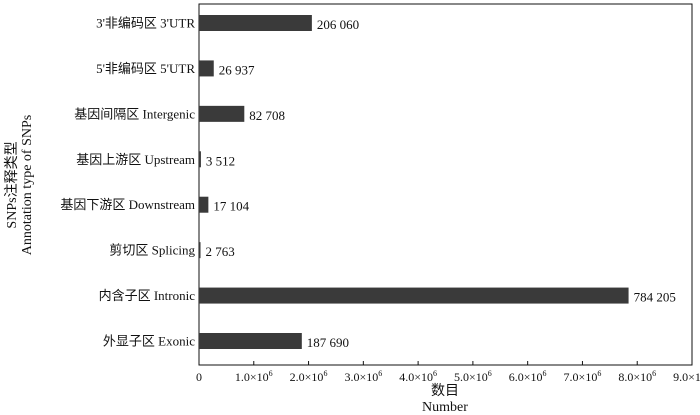 The image size is (700, 415). I want to click on x-tick-label-3: 3.0×10⁶, so click(363, 376).